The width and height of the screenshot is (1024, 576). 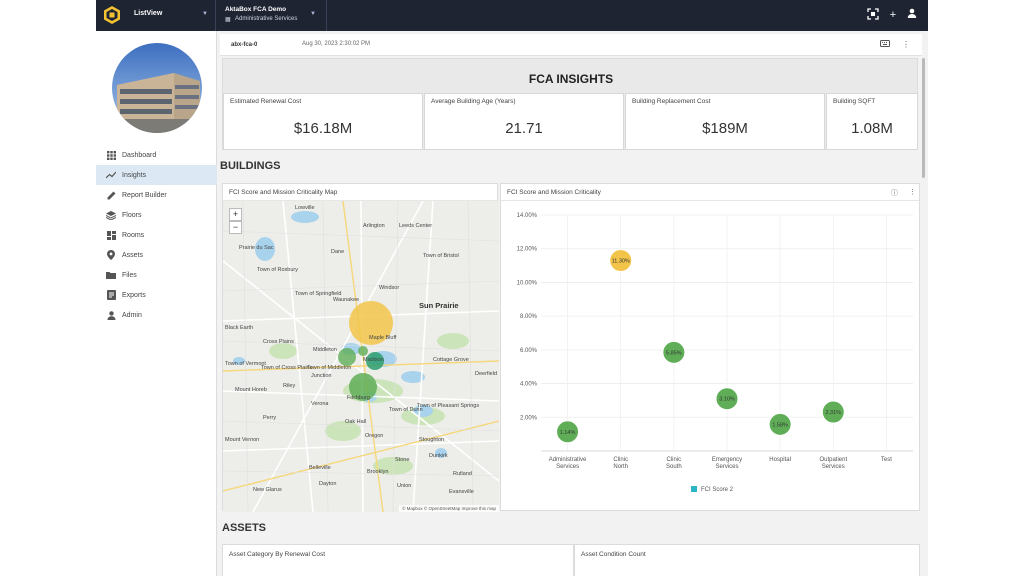 What do you see at coordinates (885, 44) in the screenshot?
I see `keyboard-icon` at bounding box center [885, 44].